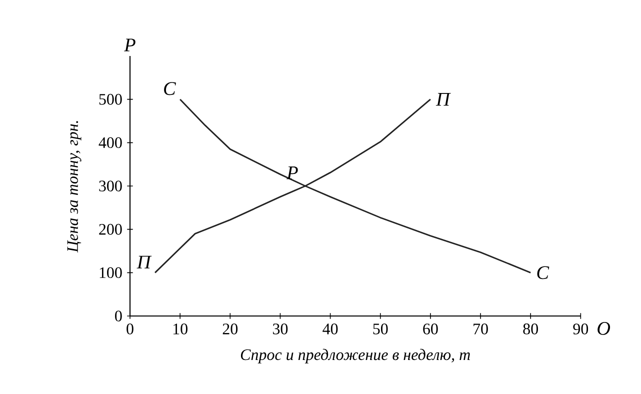 The height and width of the screenshot is (394, 641). What do you see at coordinates (144, 262) in the screenshot?
I see `series-label: П` at bounding box center [144, 262].